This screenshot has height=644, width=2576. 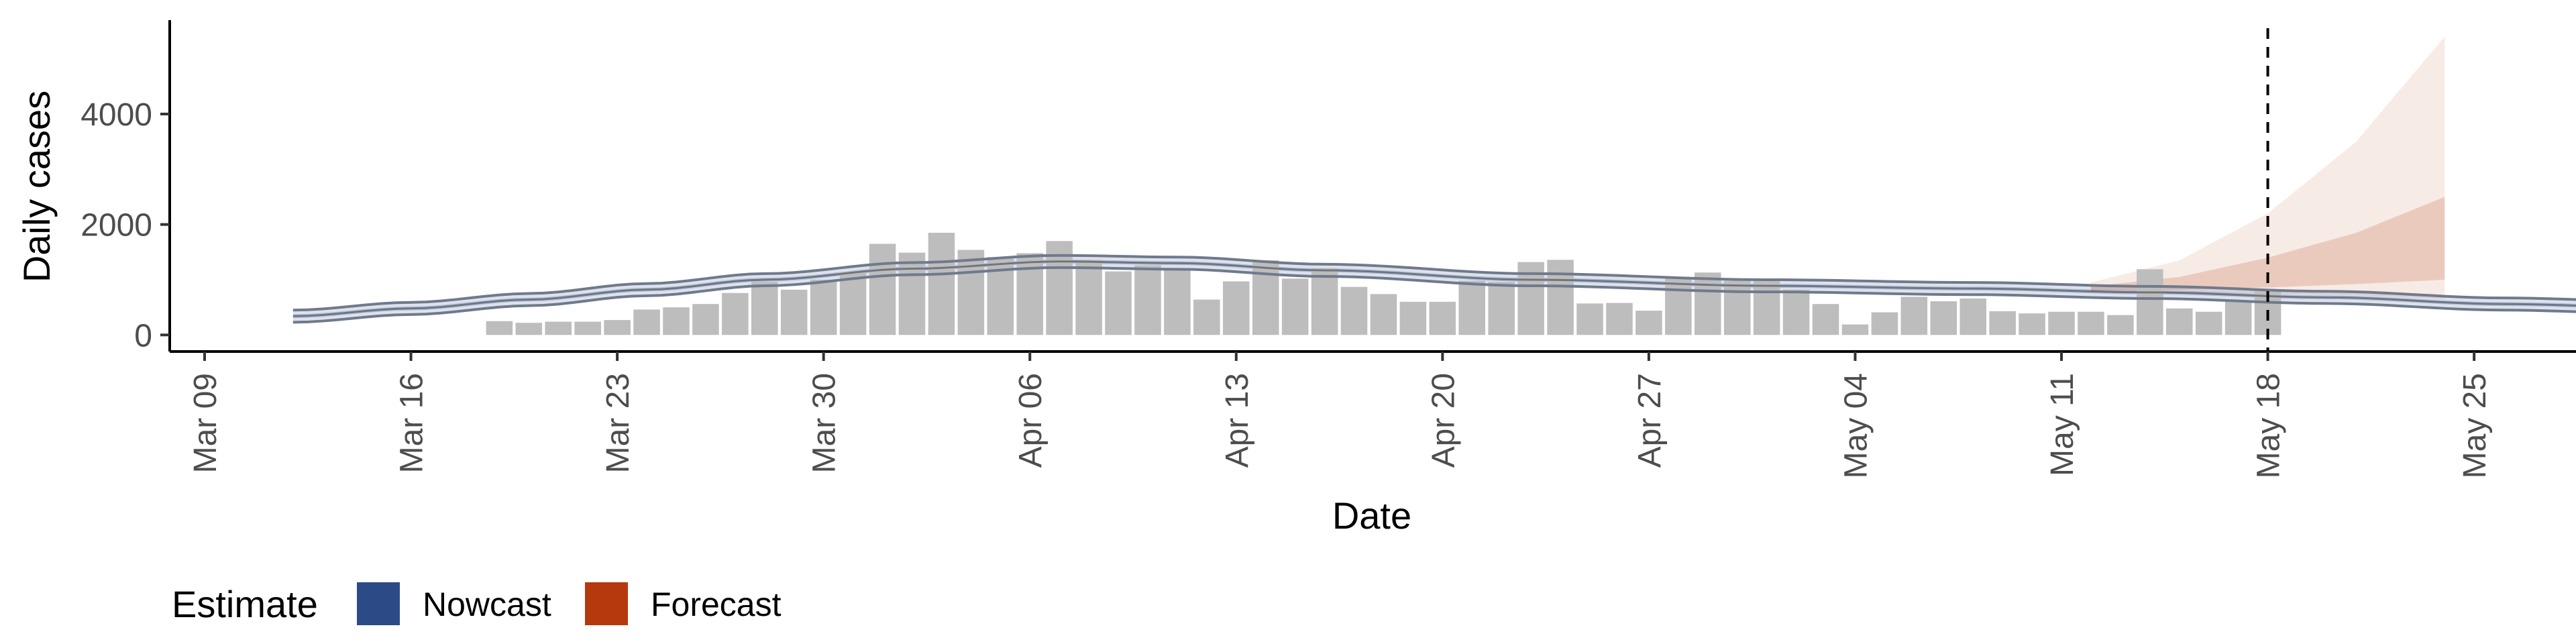 What do you see at coordinates (205, 423) in the screenshot?
I see `x-tick-label: Mar 09` at bounding box center [205, 423].